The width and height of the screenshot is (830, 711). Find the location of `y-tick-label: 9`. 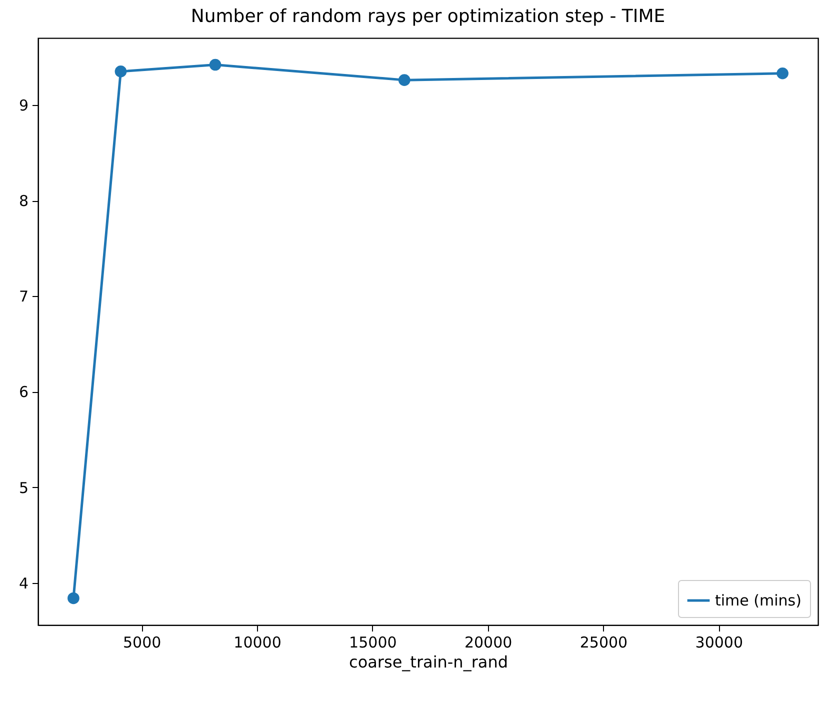

y-tick-label: 9 is located at coordinates (23, 105).